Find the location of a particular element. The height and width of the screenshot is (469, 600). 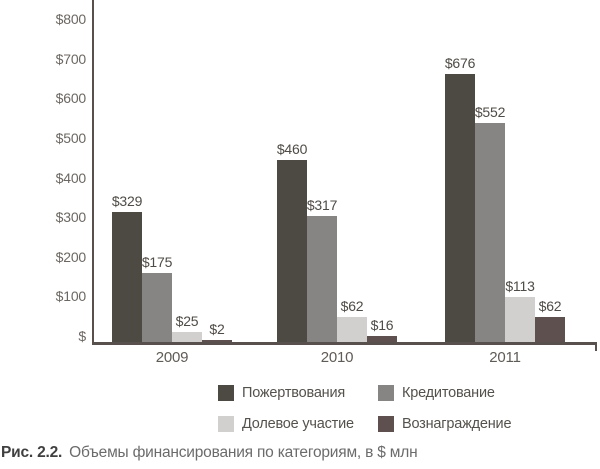

legend-item: Вознаграждение is located at coordinates (445, 424).